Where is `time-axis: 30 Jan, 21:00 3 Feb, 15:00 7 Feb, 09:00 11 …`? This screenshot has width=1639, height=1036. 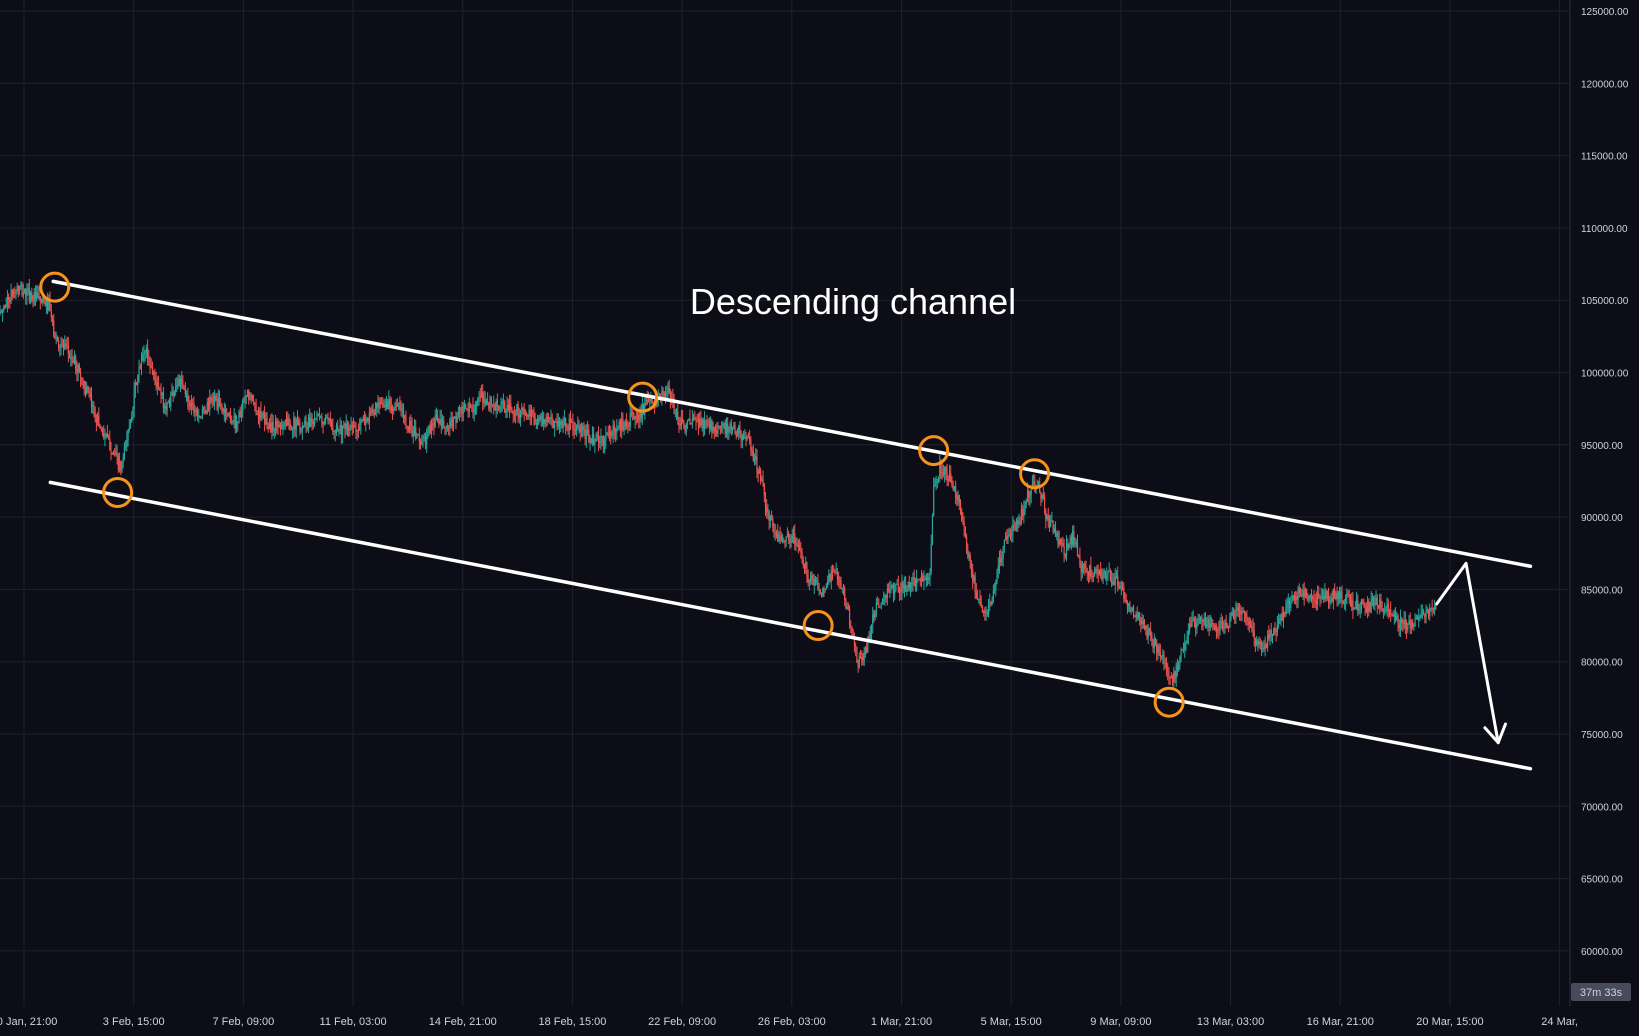
time-axis: 30 Jan, 21:00 3 Feb, 15:00 7 Feb, 09:00 11 … is located at coordinates (789, 1022).